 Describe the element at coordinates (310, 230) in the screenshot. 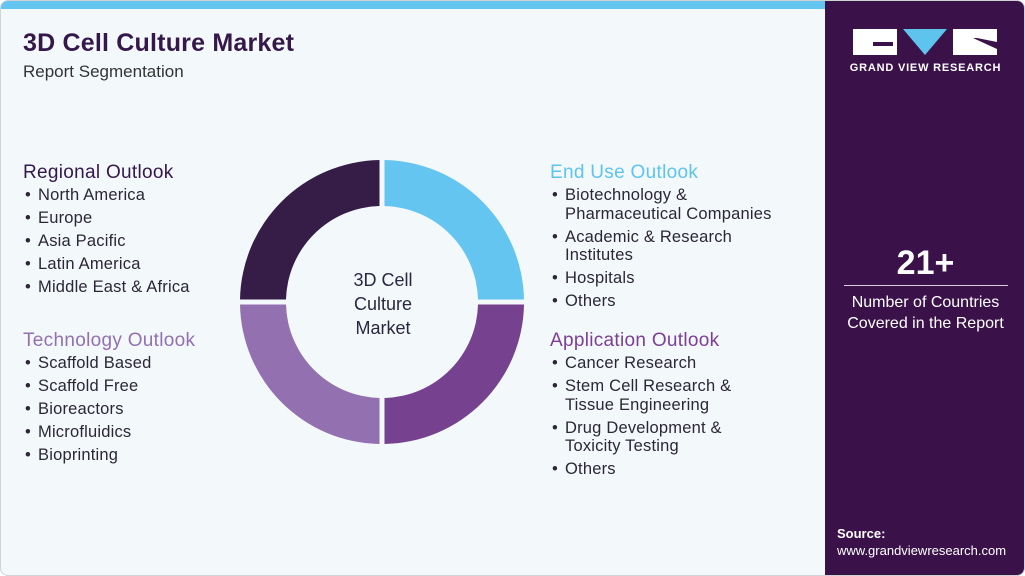

I see `donut-segment-regional` at that location.